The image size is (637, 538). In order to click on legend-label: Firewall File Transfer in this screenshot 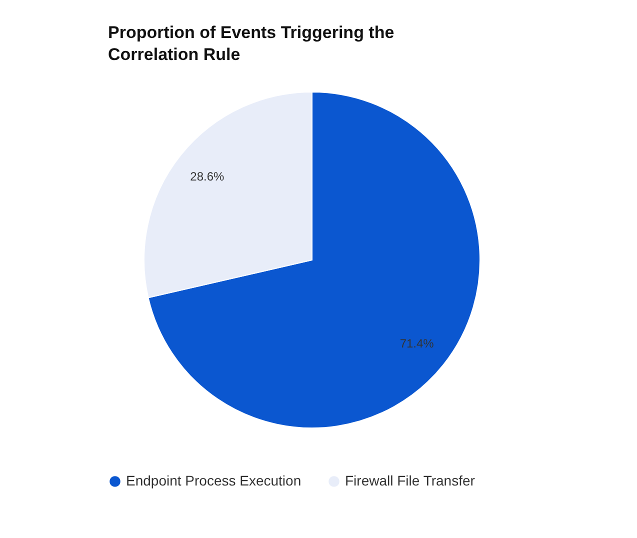, I will do `click(410, 480)`.